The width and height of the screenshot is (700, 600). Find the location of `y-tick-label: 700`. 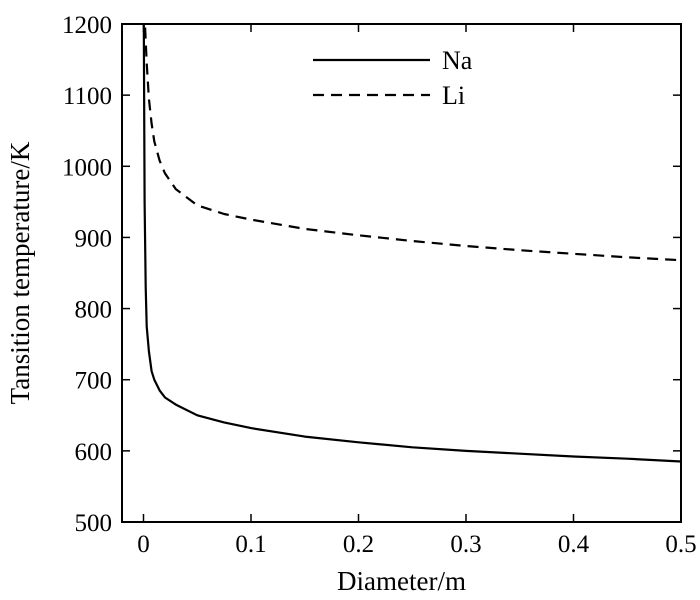

y-tick-label: 700 is located at coordinates (94, 381).